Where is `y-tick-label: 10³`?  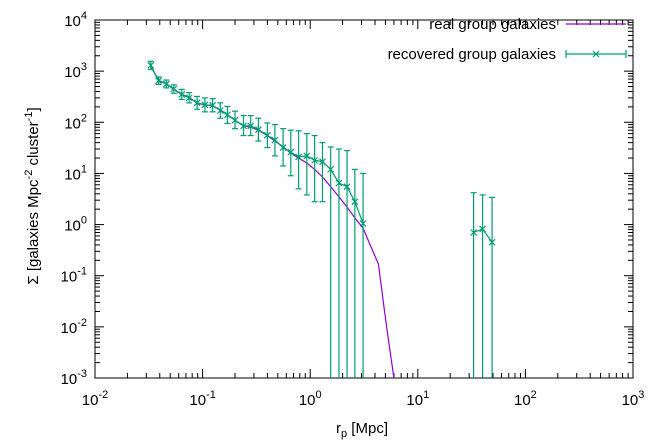
y-tick-label: 10³ is located at coordinates (75, 71).